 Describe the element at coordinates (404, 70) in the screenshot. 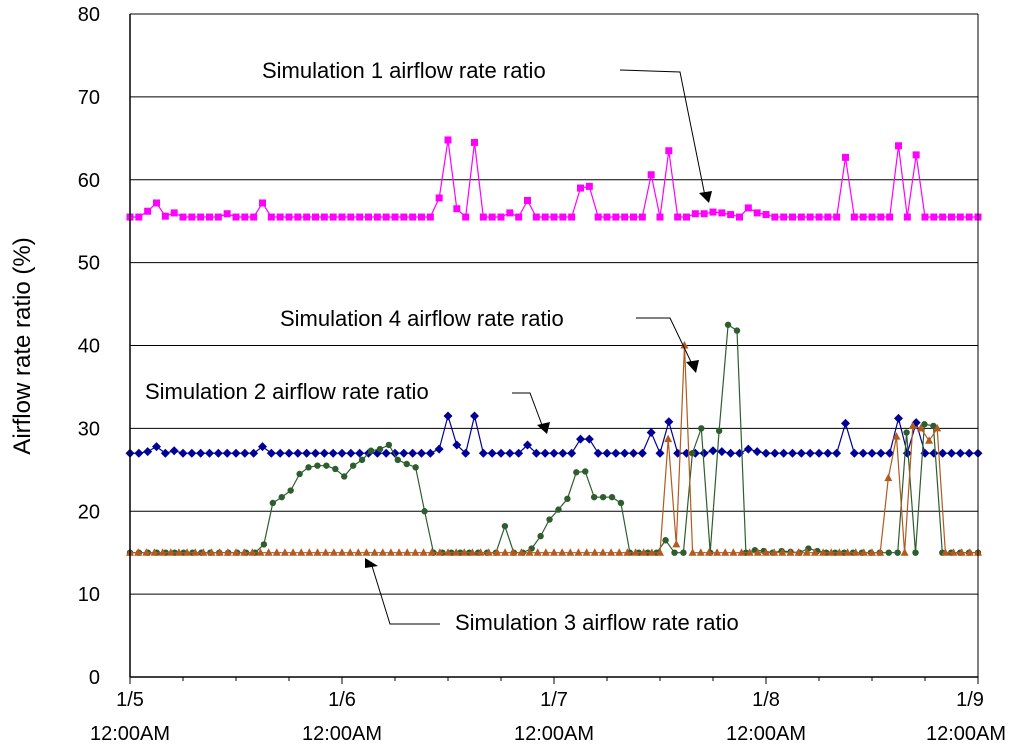

I see `annotation-sim1-text: Simulation 1 airflow rate ratio` at that location.